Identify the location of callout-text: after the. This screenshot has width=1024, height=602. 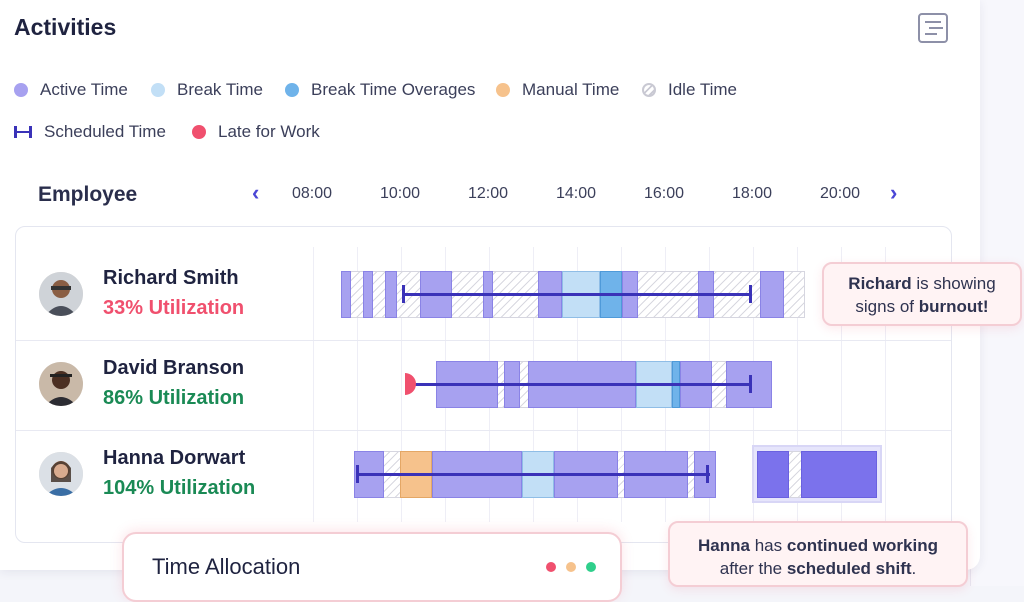
(753, 568).